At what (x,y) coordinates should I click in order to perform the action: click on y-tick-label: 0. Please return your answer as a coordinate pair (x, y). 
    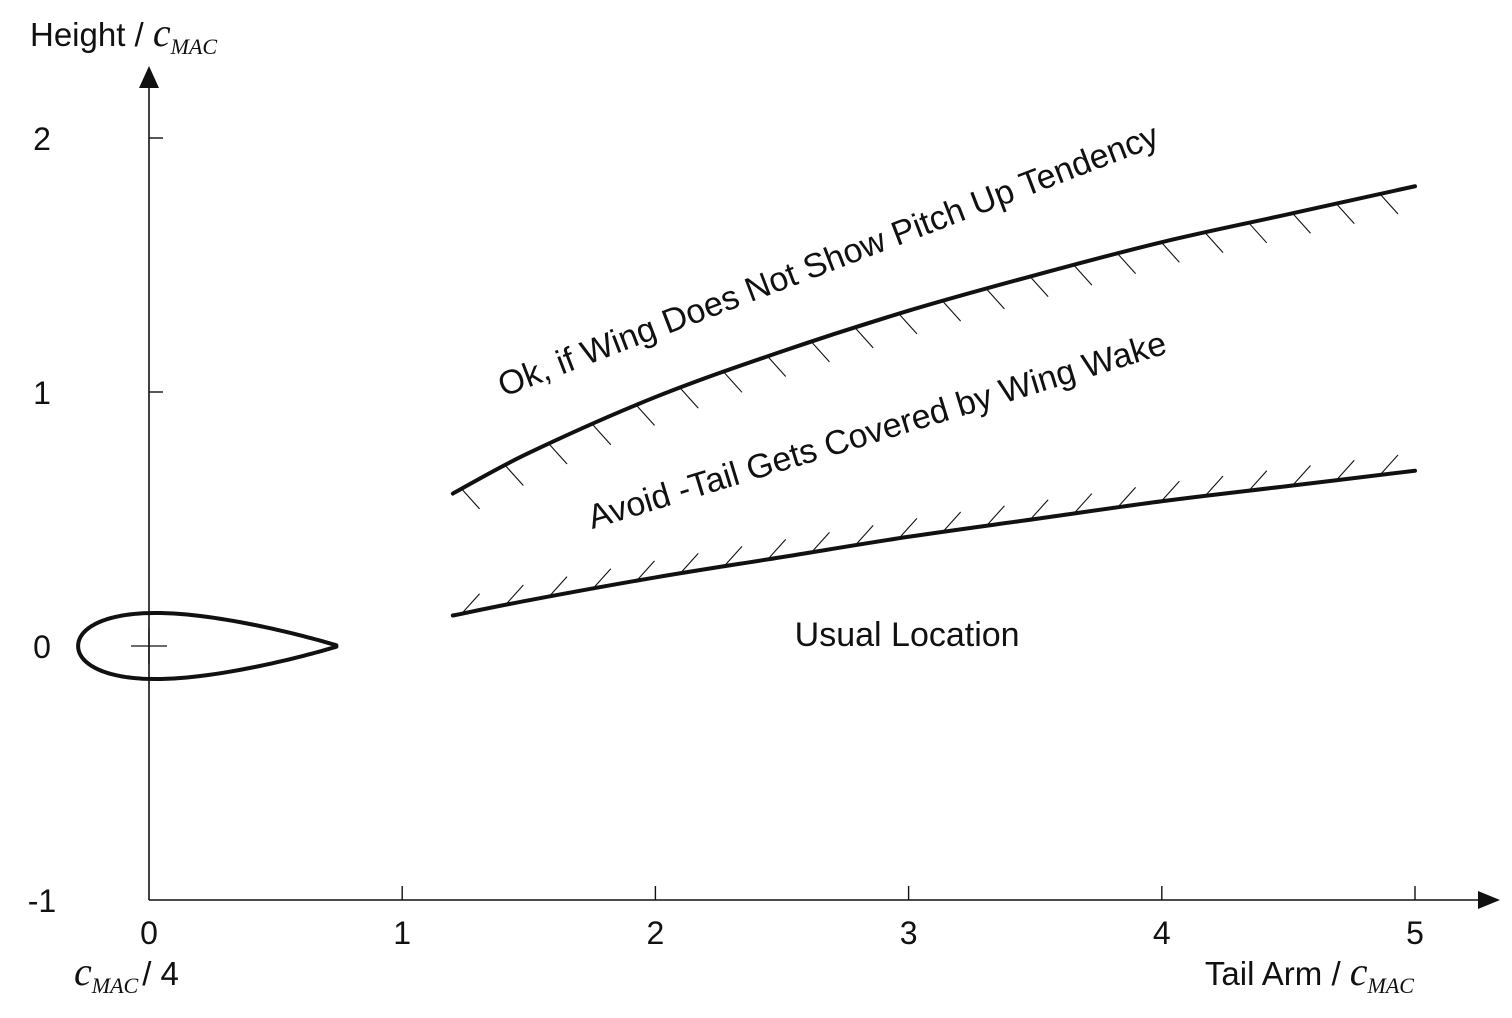
    Looking at the image, I should click on (42, 647).